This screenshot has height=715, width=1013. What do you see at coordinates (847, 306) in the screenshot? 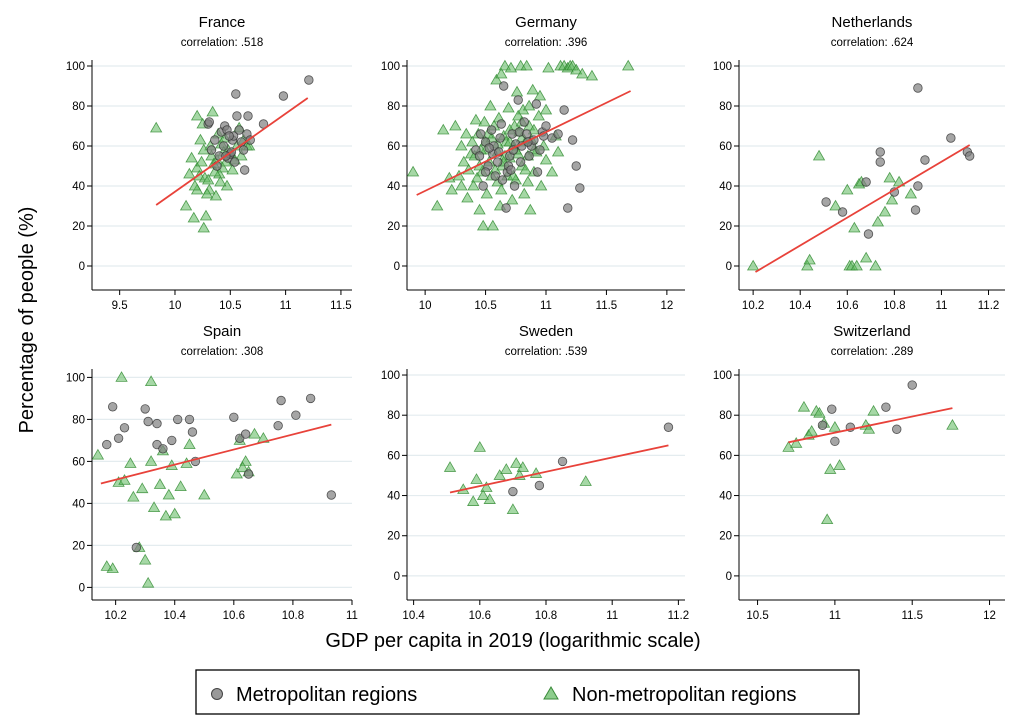
I see `x-tick-label: 10.6` at bounding box center [847, 306].